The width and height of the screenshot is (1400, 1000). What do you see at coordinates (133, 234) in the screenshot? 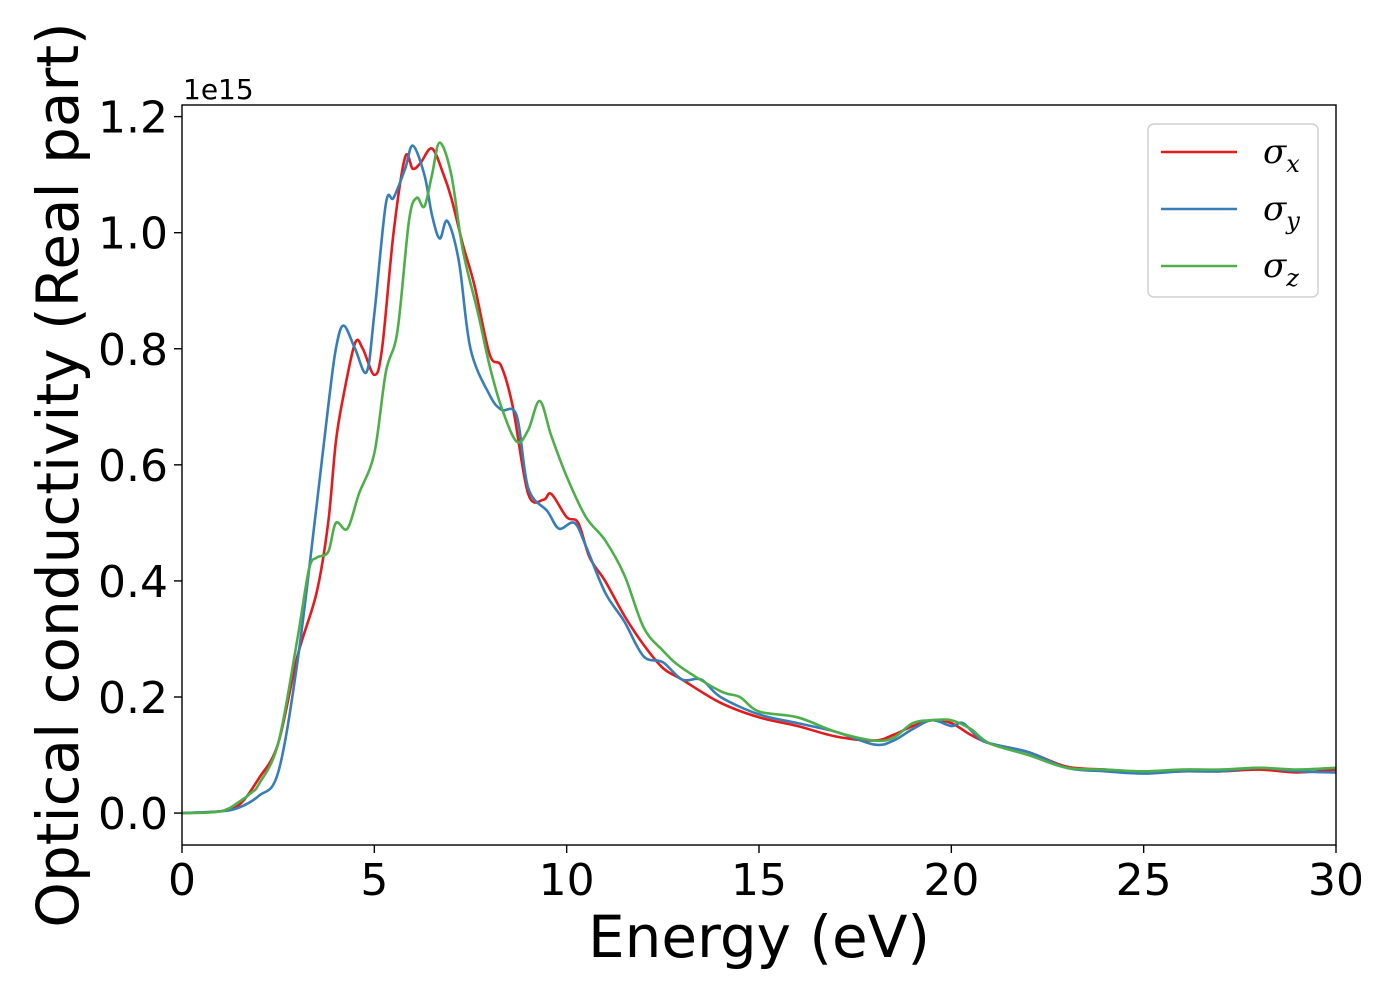
I see `y-tick-label: 1.0` at bounding box center [133, 234].